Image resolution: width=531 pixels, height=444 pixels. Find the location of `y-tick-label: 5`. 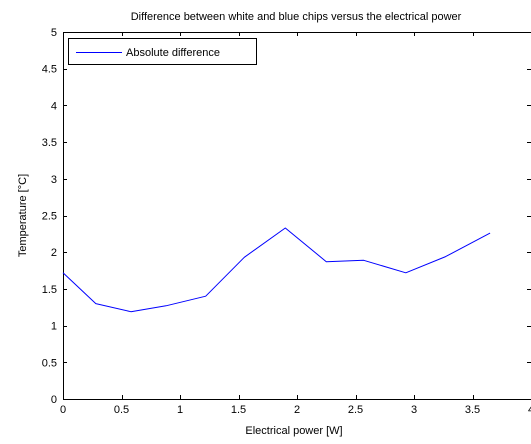

y-tick-label: 5 is located at coordinates (54, 33).